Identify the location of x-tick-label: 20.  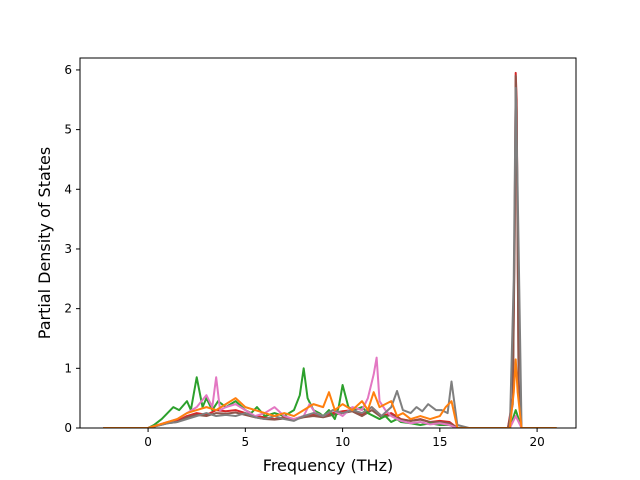
(536, 442).